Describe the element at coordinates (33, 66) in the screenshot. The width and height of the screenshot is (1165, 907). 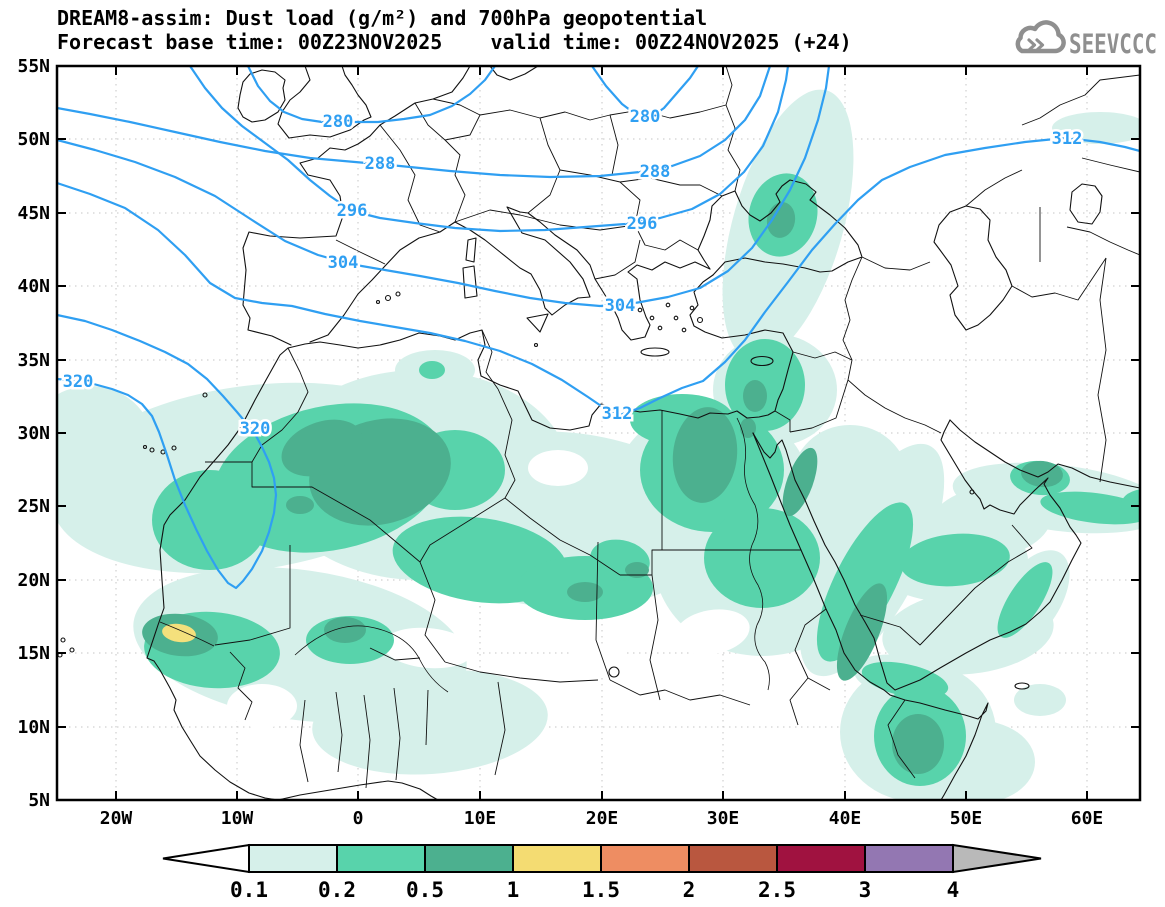
I see `lat-tick-label: 55N` at that location.